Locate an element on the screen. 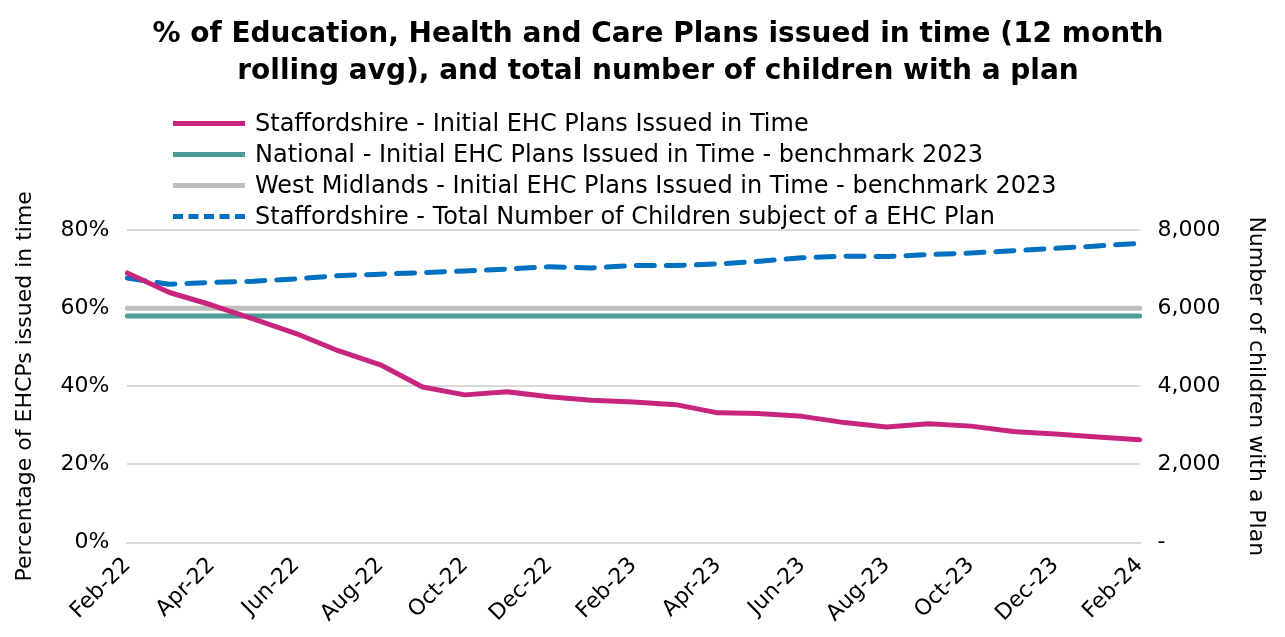 Image resolution: width=1285 pixels, height=637 pixels. legend-label: Staffordshire - Initial EHC Plans Issued in Time is located at coordinates (532, 123).